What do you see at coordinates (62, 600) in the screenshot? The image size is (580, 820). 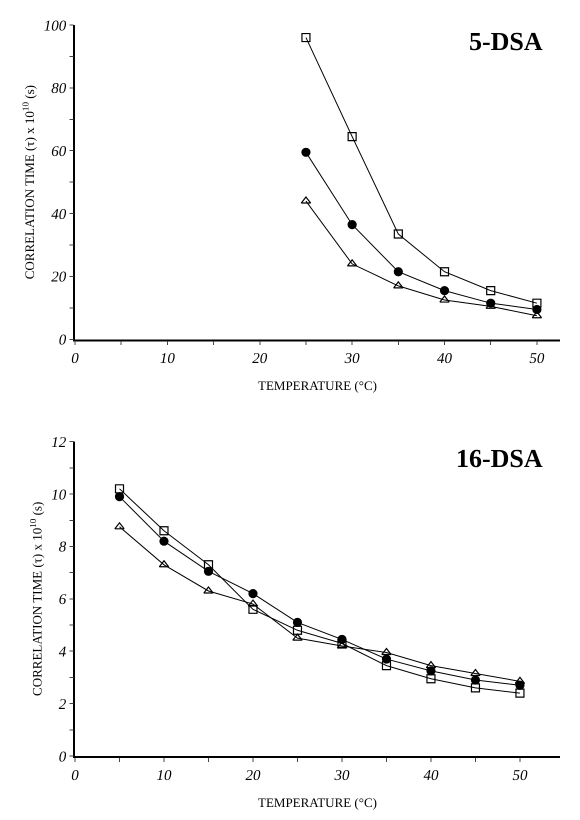 I see `y-tick-label: 6` at bounding box center [62, 600].